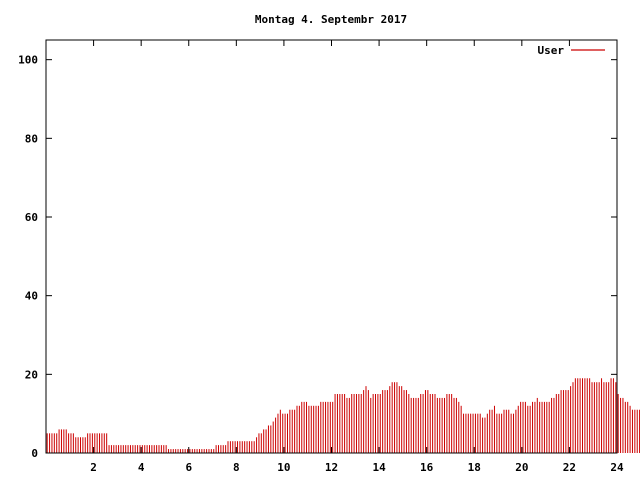 The width and height of the screenshot is (640, 480). I want to click on y-tick-label: 40, so click(31, 296).